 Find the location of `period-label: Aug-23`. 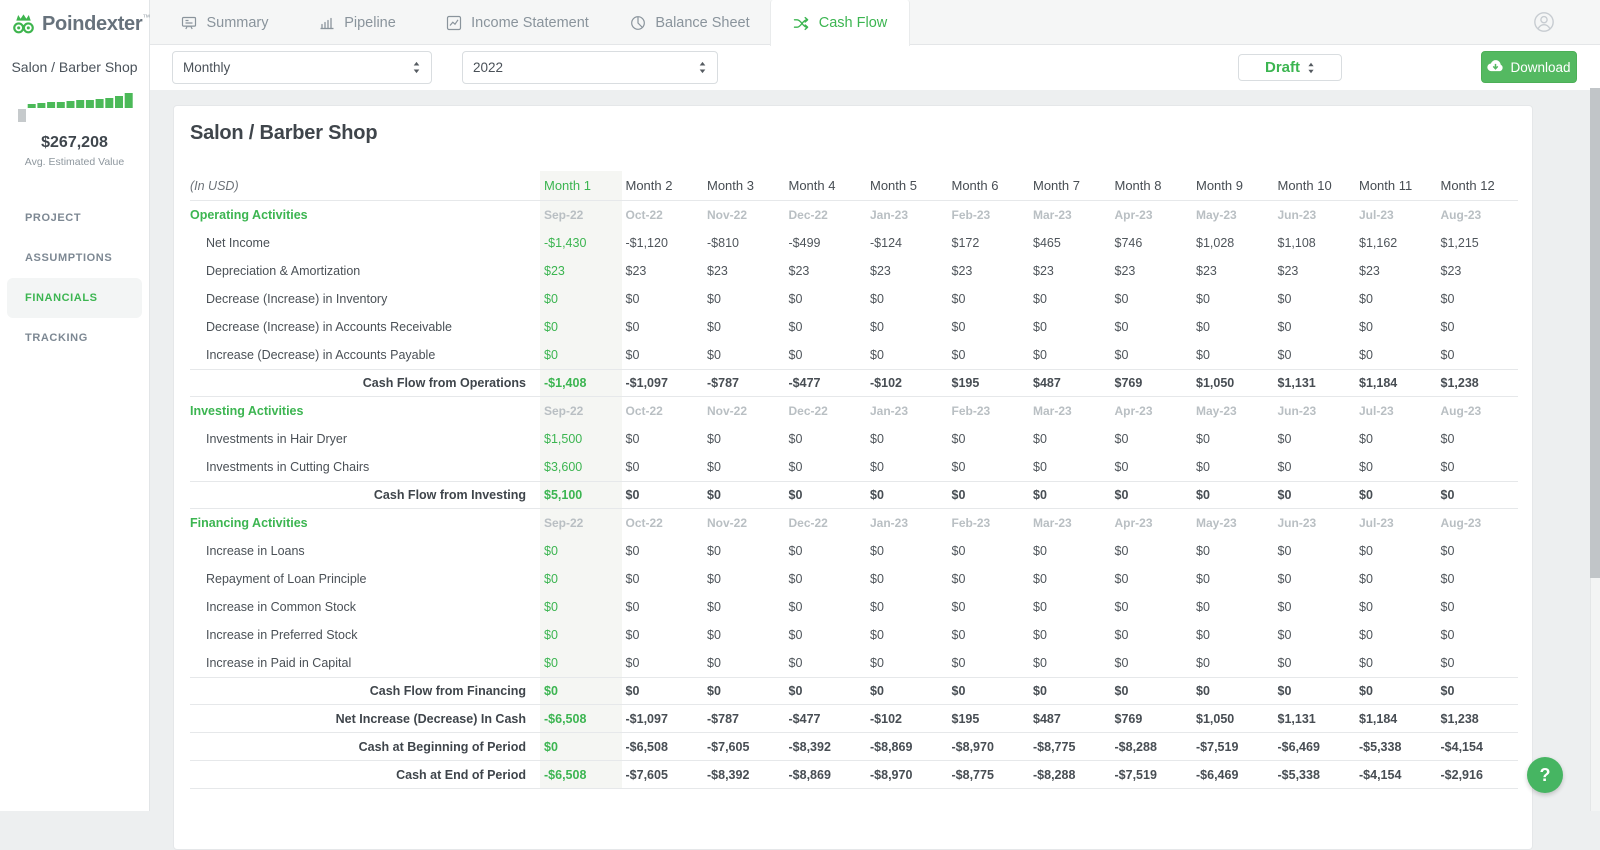

period-label: Aug-23 is located at coordinates (1478, 523).